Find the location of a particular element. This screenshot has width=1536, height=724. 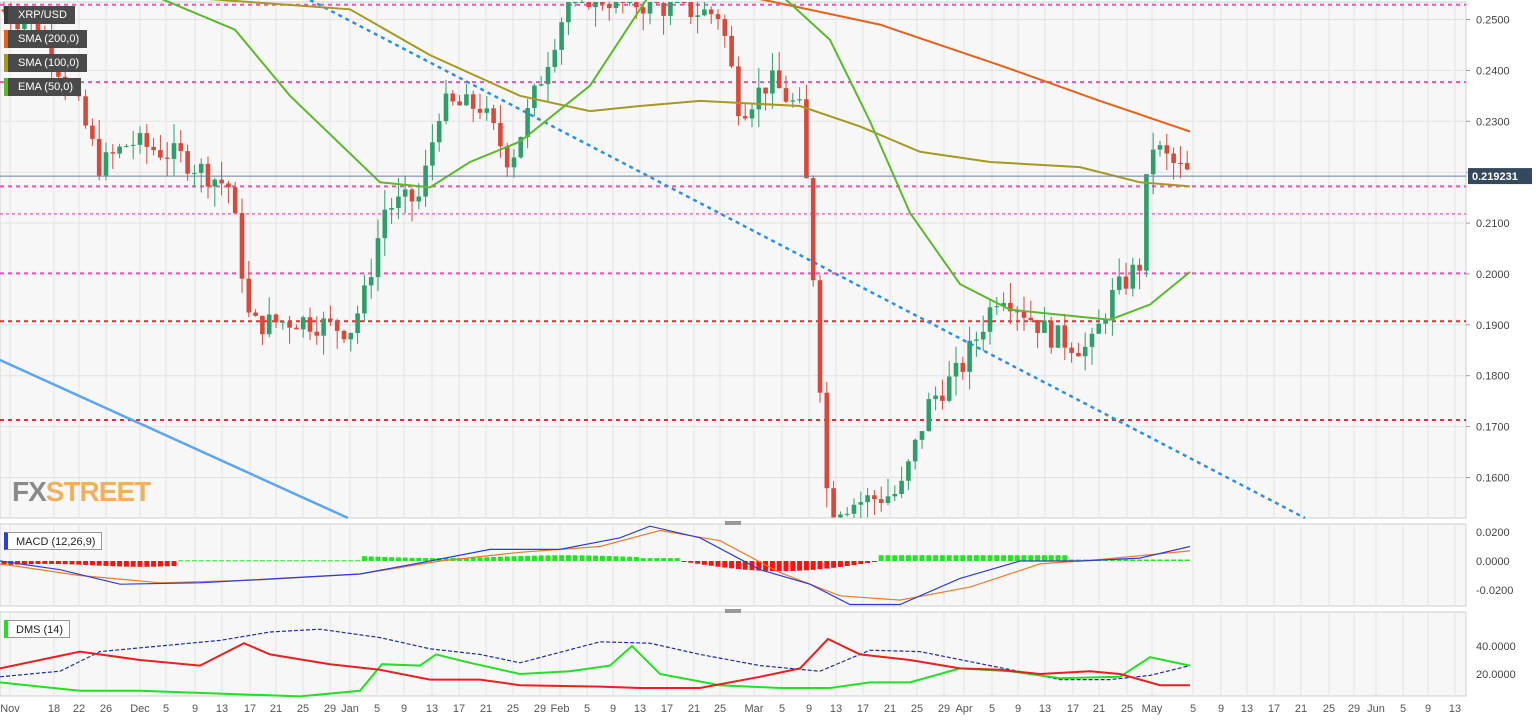

legend-ema-50: EMA (50,0) is located at coordinates (43, 87).